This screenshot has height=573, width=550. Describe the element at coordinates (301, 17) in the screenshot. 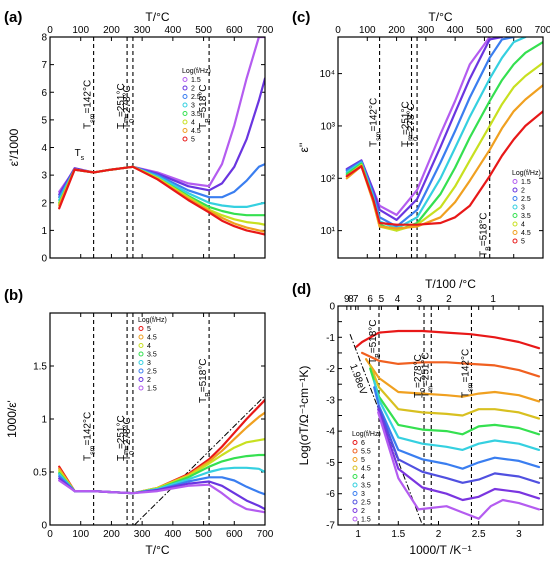

I see `panel-label: (c)` at that location.